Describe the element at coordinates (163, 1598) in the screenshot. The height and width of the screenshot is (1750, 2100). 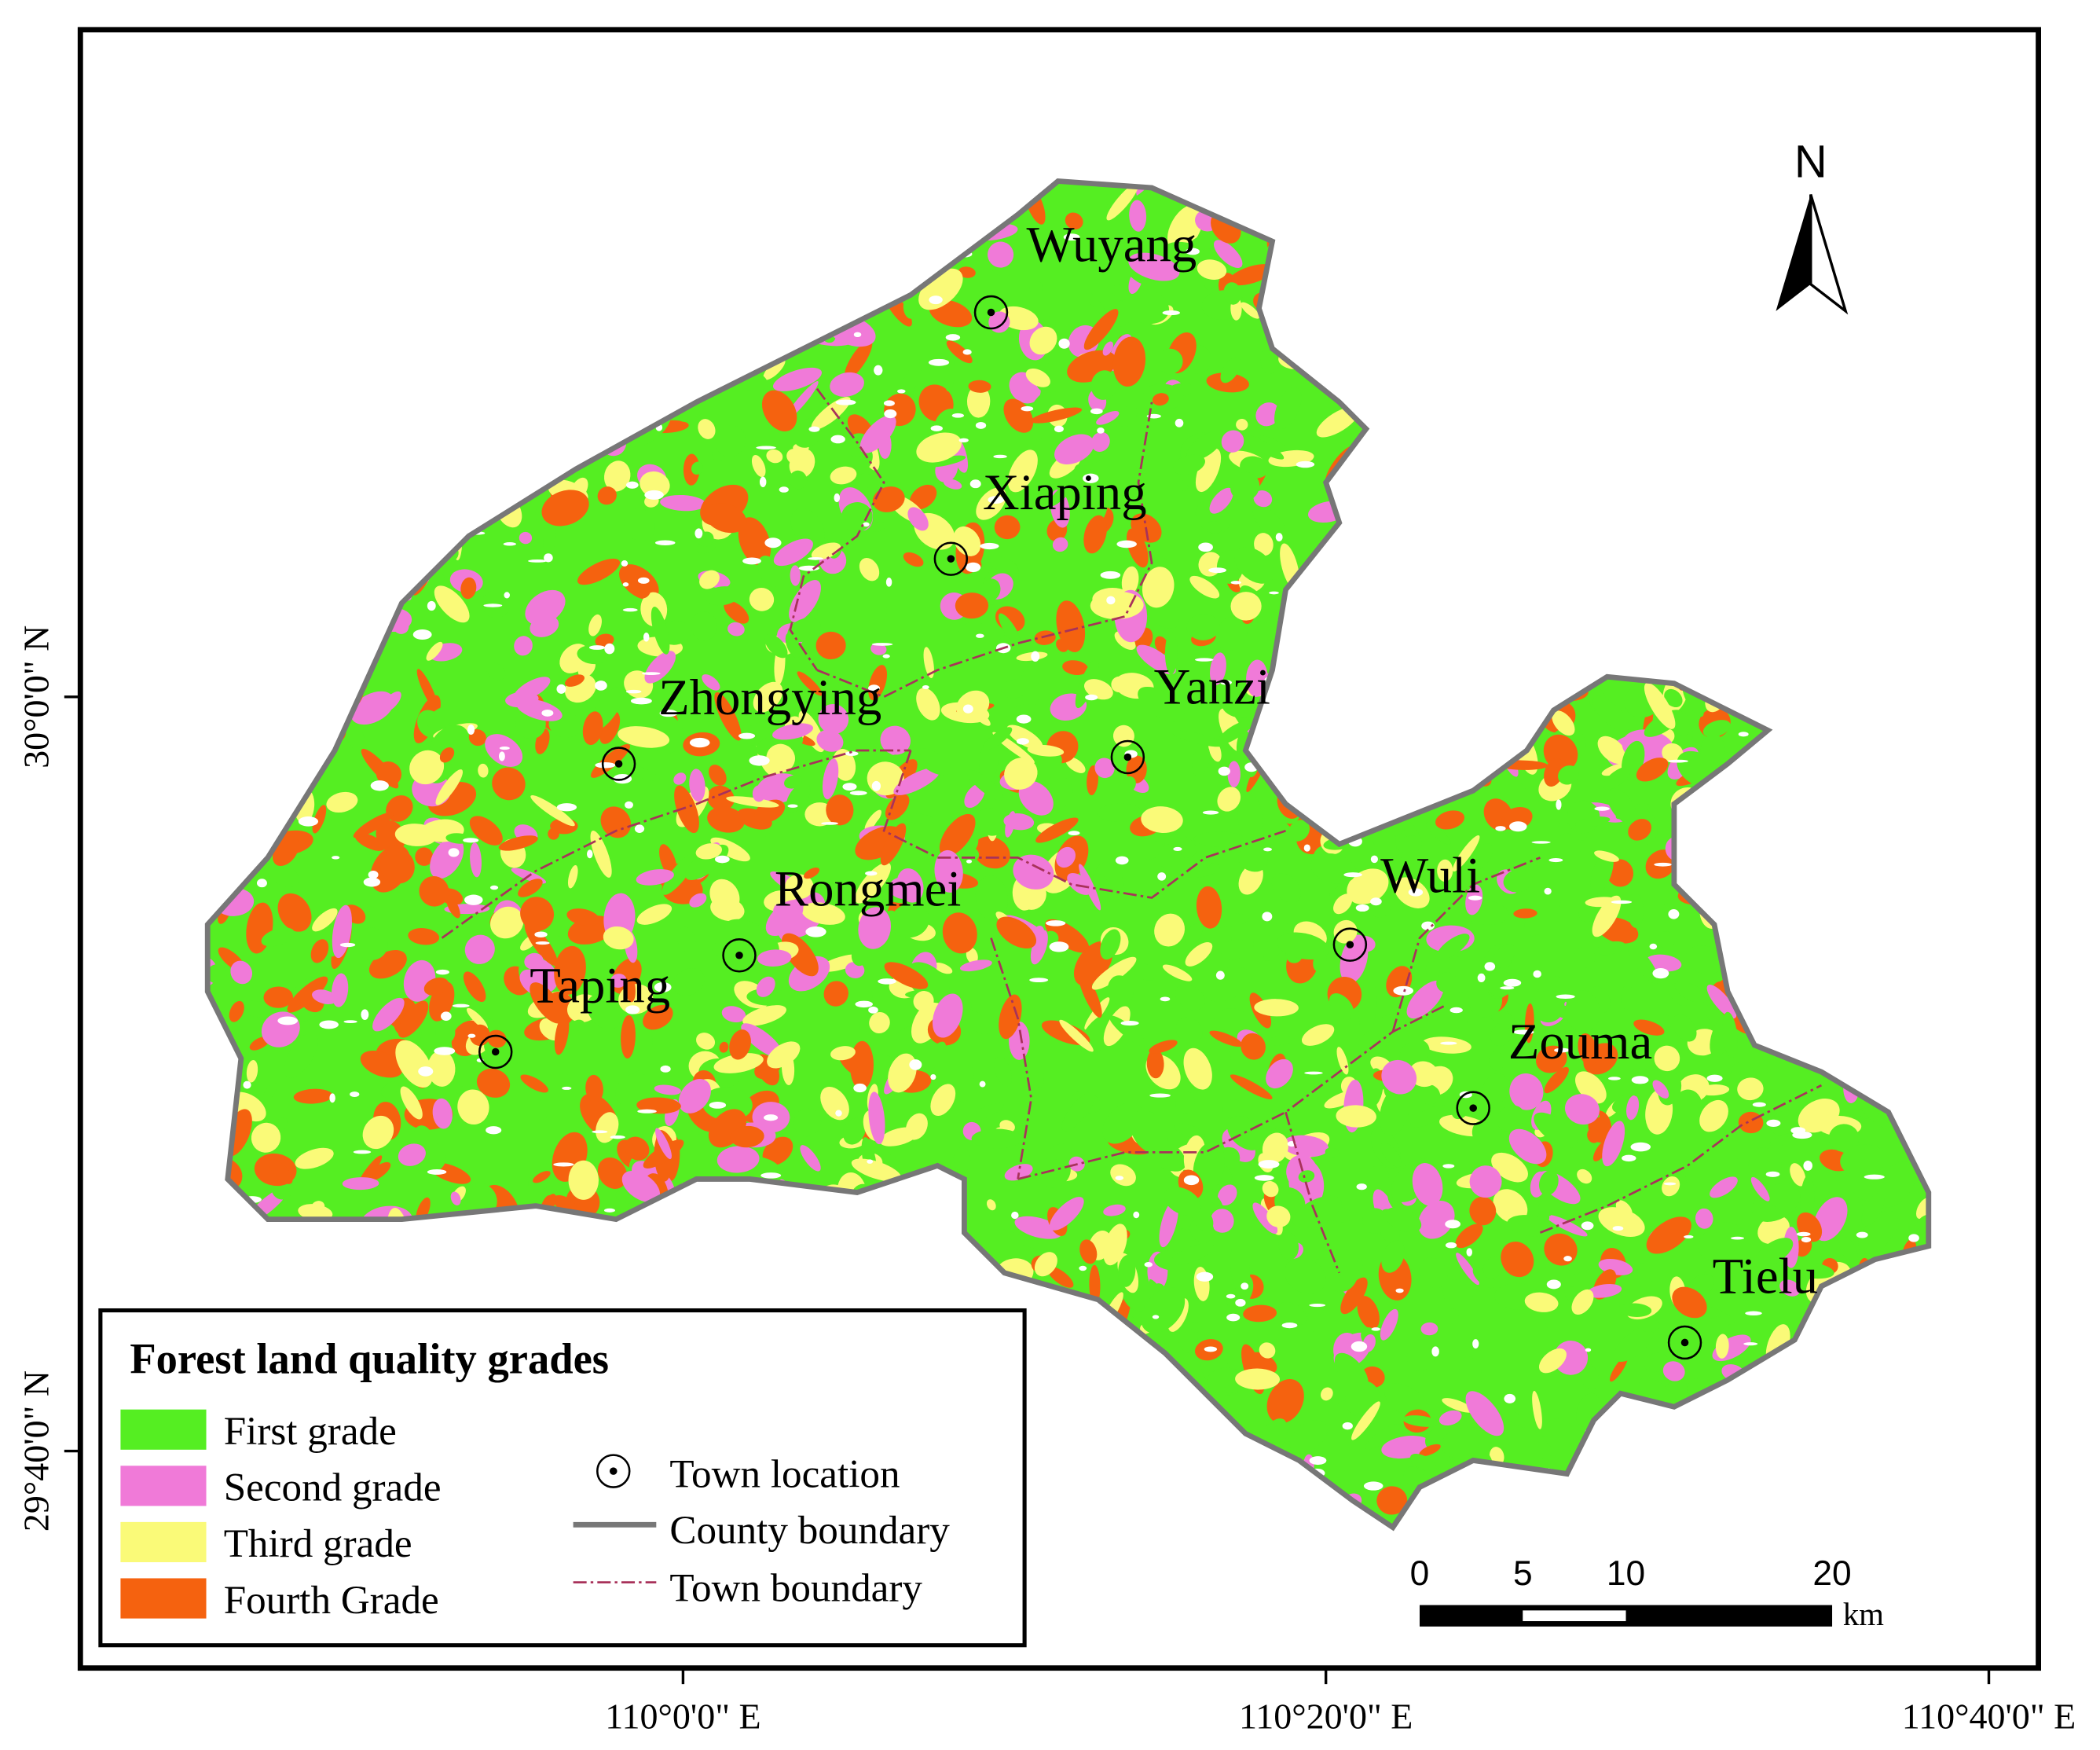
I see `legend-swatch` at that location.